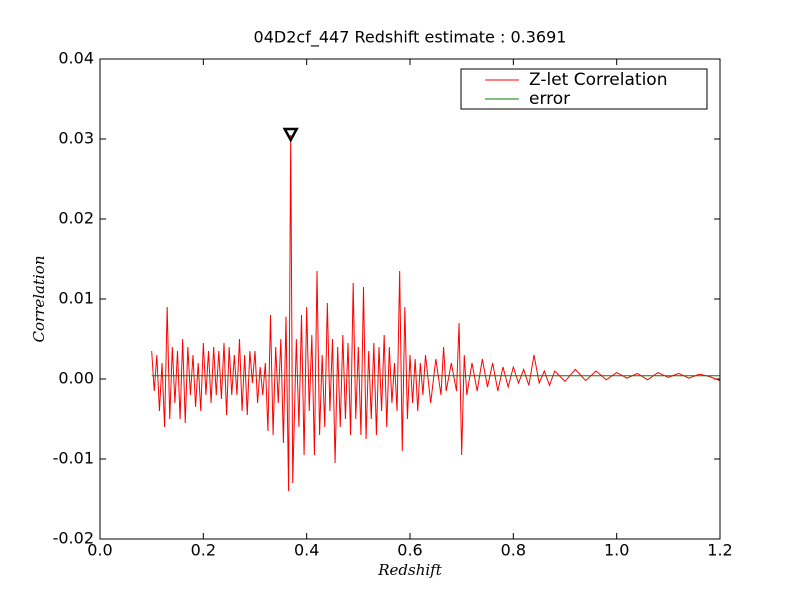  I want to click on y-tick-label: -0.01, so click(73, 458).